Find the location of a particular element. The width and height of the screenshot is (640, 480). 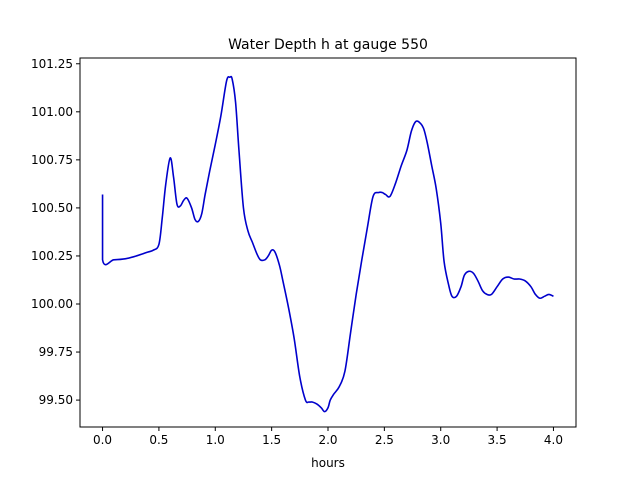

y-tick-label: 99.75 is located at coordinates (56, 352).